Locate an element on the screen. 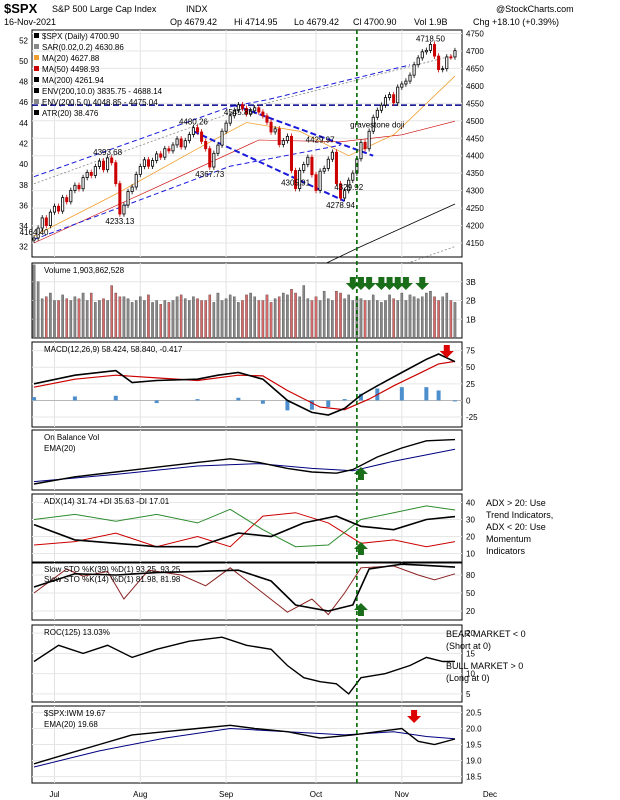  trendline-up-upper is located at coordinates (222, 121).